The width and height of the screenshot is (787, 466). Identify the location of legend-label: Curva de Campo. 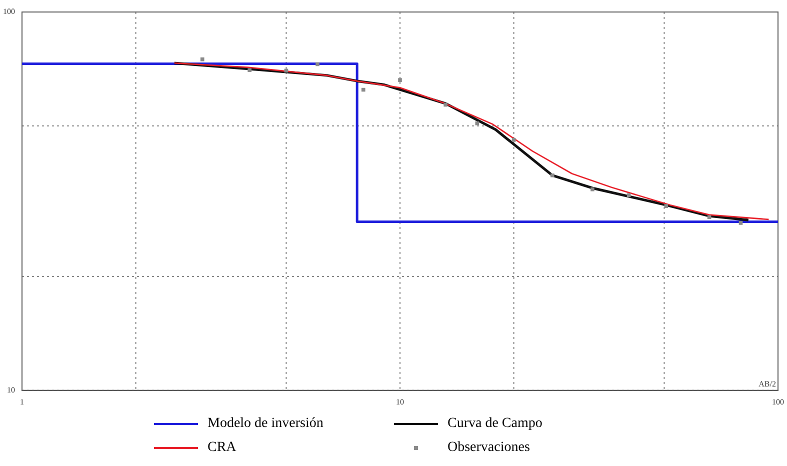
(495, 424).